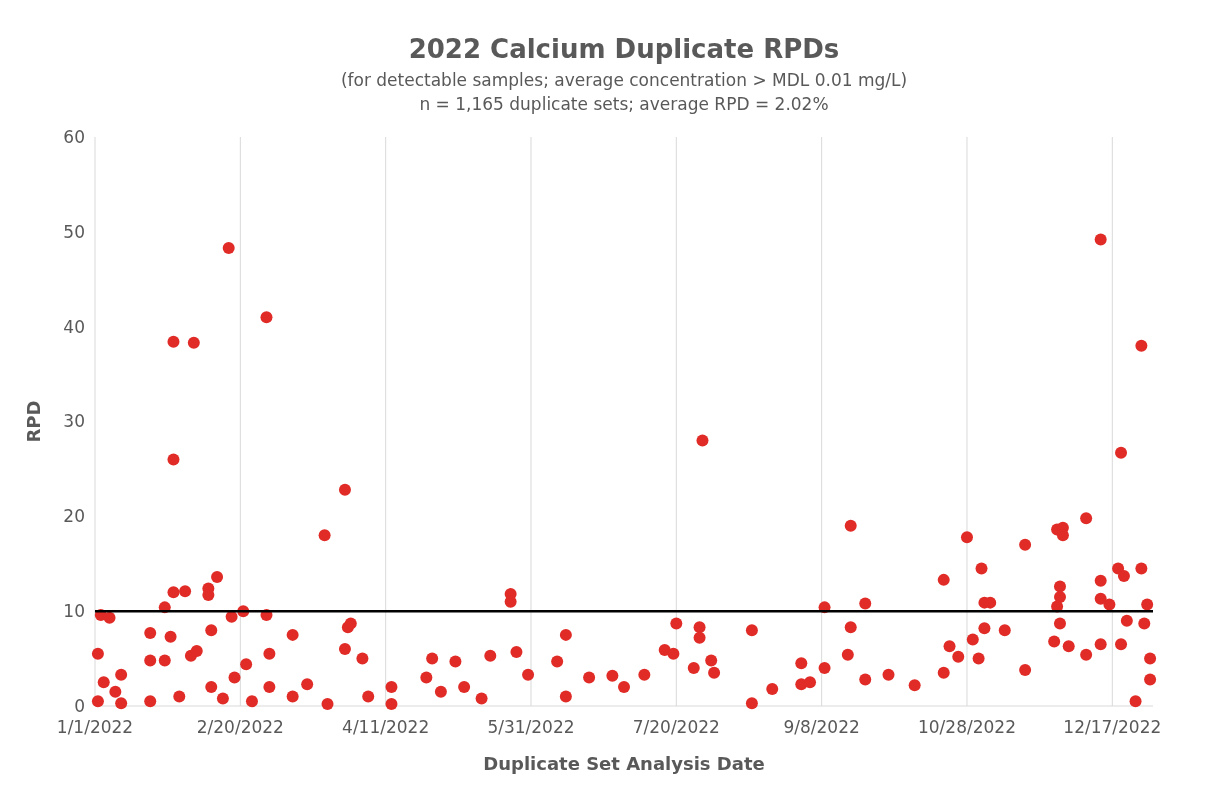 The image size is (1216, 790). Describe the element at coordinates (74, 611) in the screenshot. I see `y-tick-label: 10` at that location.